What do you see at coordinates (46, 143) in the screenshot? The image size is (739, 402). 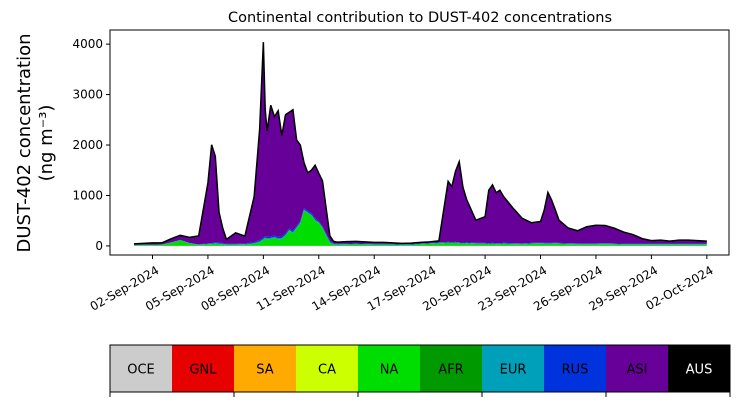 I see `y-axis-label-line2: (ng m⁻³)` at bounding box center [46, 143].